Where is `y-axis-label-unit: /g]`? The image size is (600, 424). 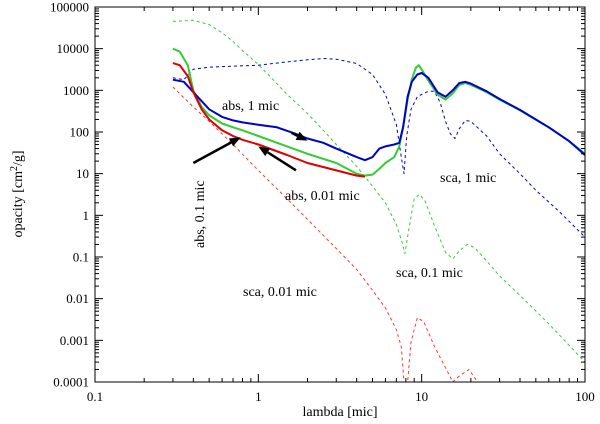
y-axis-label-unit: /g] is located at coordinates (18, 158).